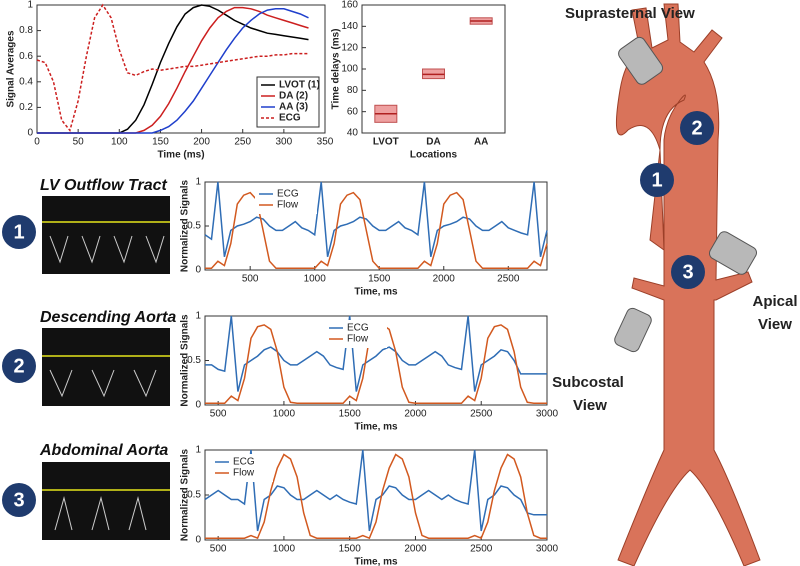  I want to click on y-tick-label: 140, so click(349, 26).